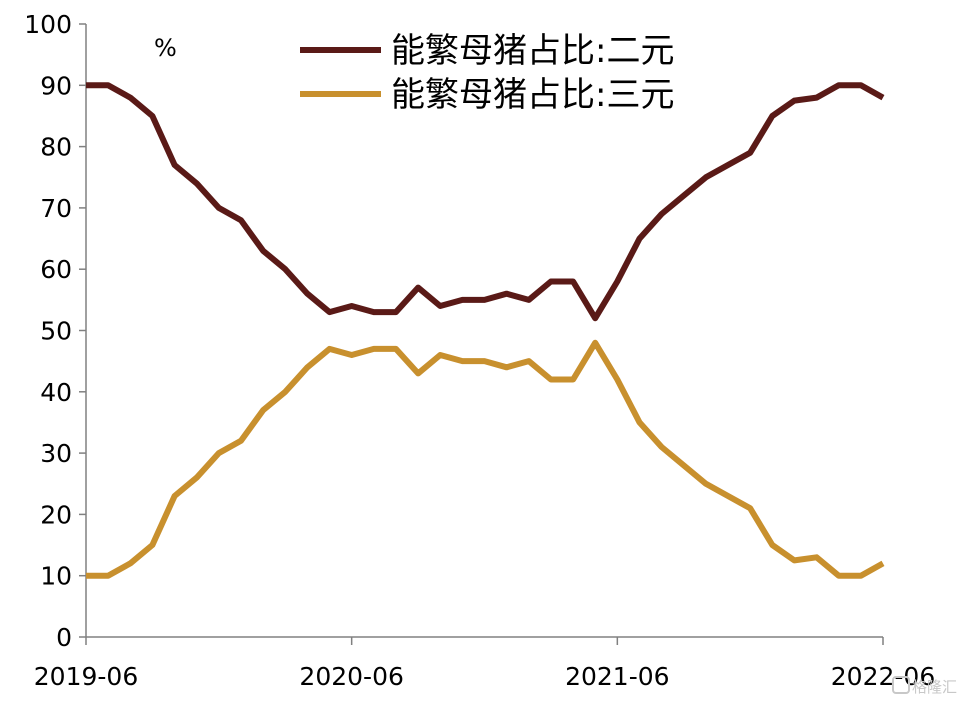 The width and height of the screenshot is (964, 704). I want to click on unit-label: %, so click(165, 48).